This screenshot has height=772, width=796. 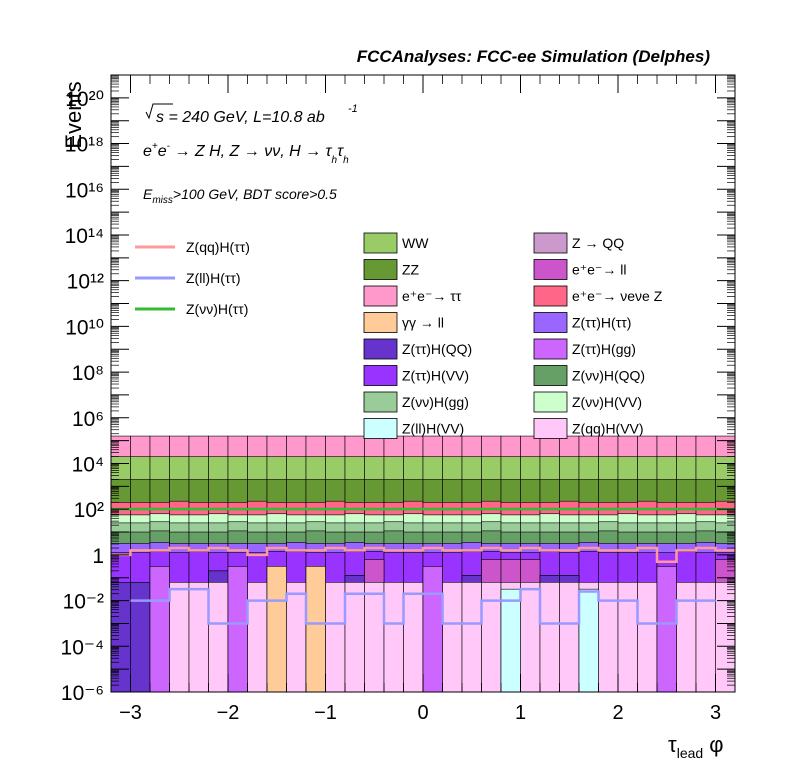 What do you see at coordinates (84, 327) in the screenshot?
I see `y-tick-label-8: 10¹⁰` at bounding box center [84, 327].